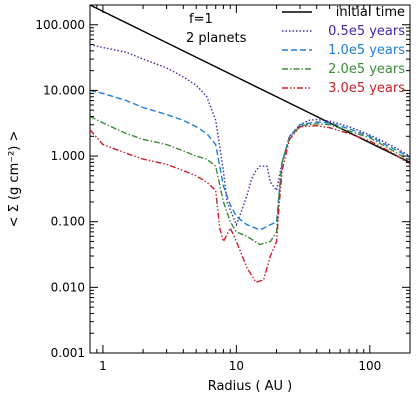 This screenshot has height=401, width=417. What do you see at coordinates (366, 31) in the screenshot?
I see `legend-label-1: 0.5e5 years` at bounding box center [366, 31].